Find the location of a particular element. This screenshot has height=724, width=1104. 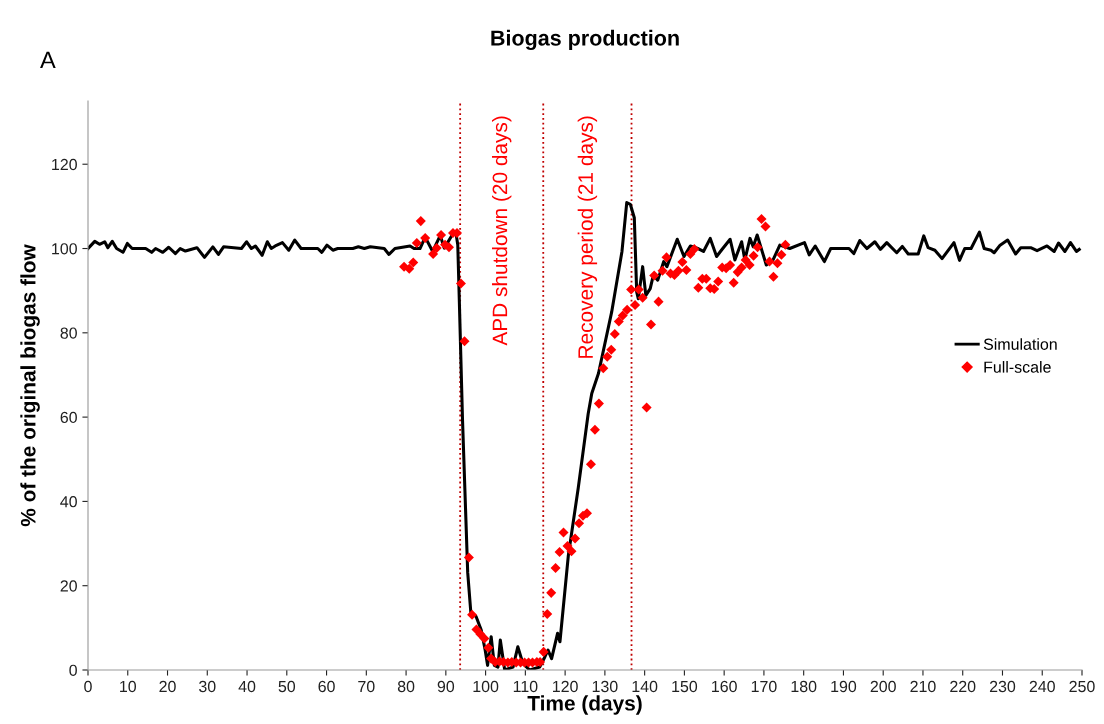

legend-label: Simulation is located at coordinates (1020, 344).